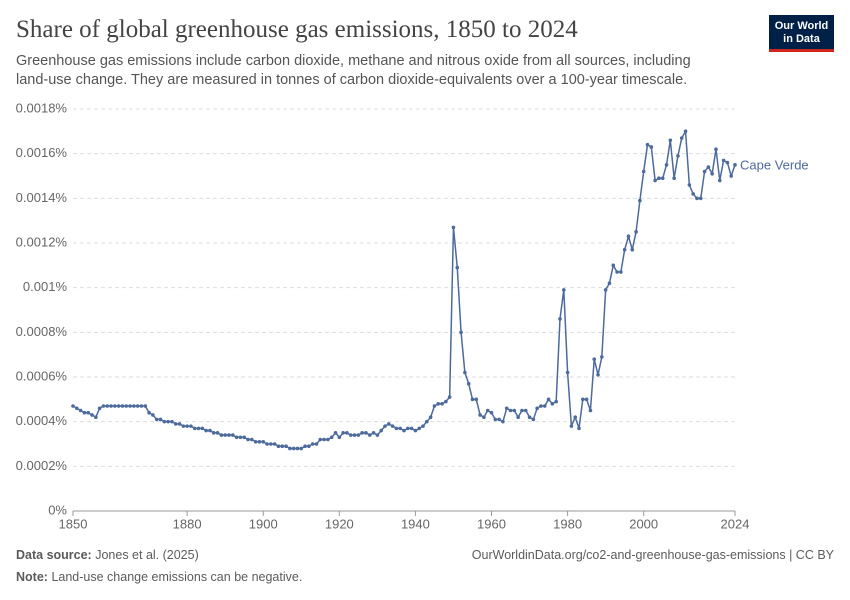 This screenshot has height=600, width=850. I want to click on x-tick-label: 1880, so click(187, 523).